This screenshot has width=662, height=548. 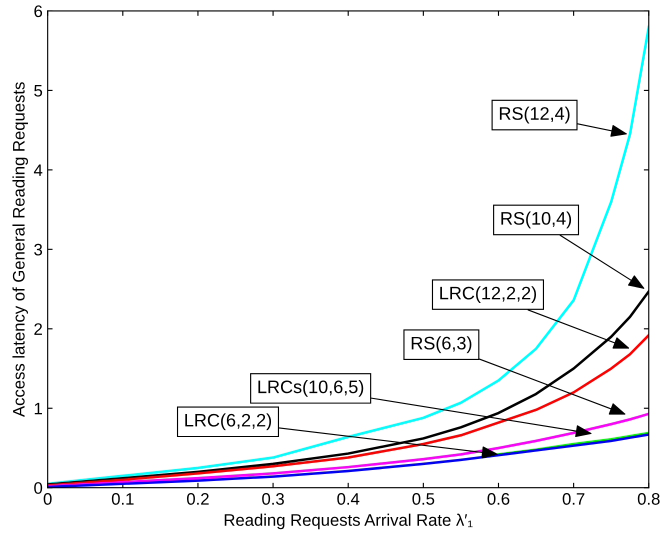 I want to click on x-tick-label: 0.4, so click(x=348, y=499).